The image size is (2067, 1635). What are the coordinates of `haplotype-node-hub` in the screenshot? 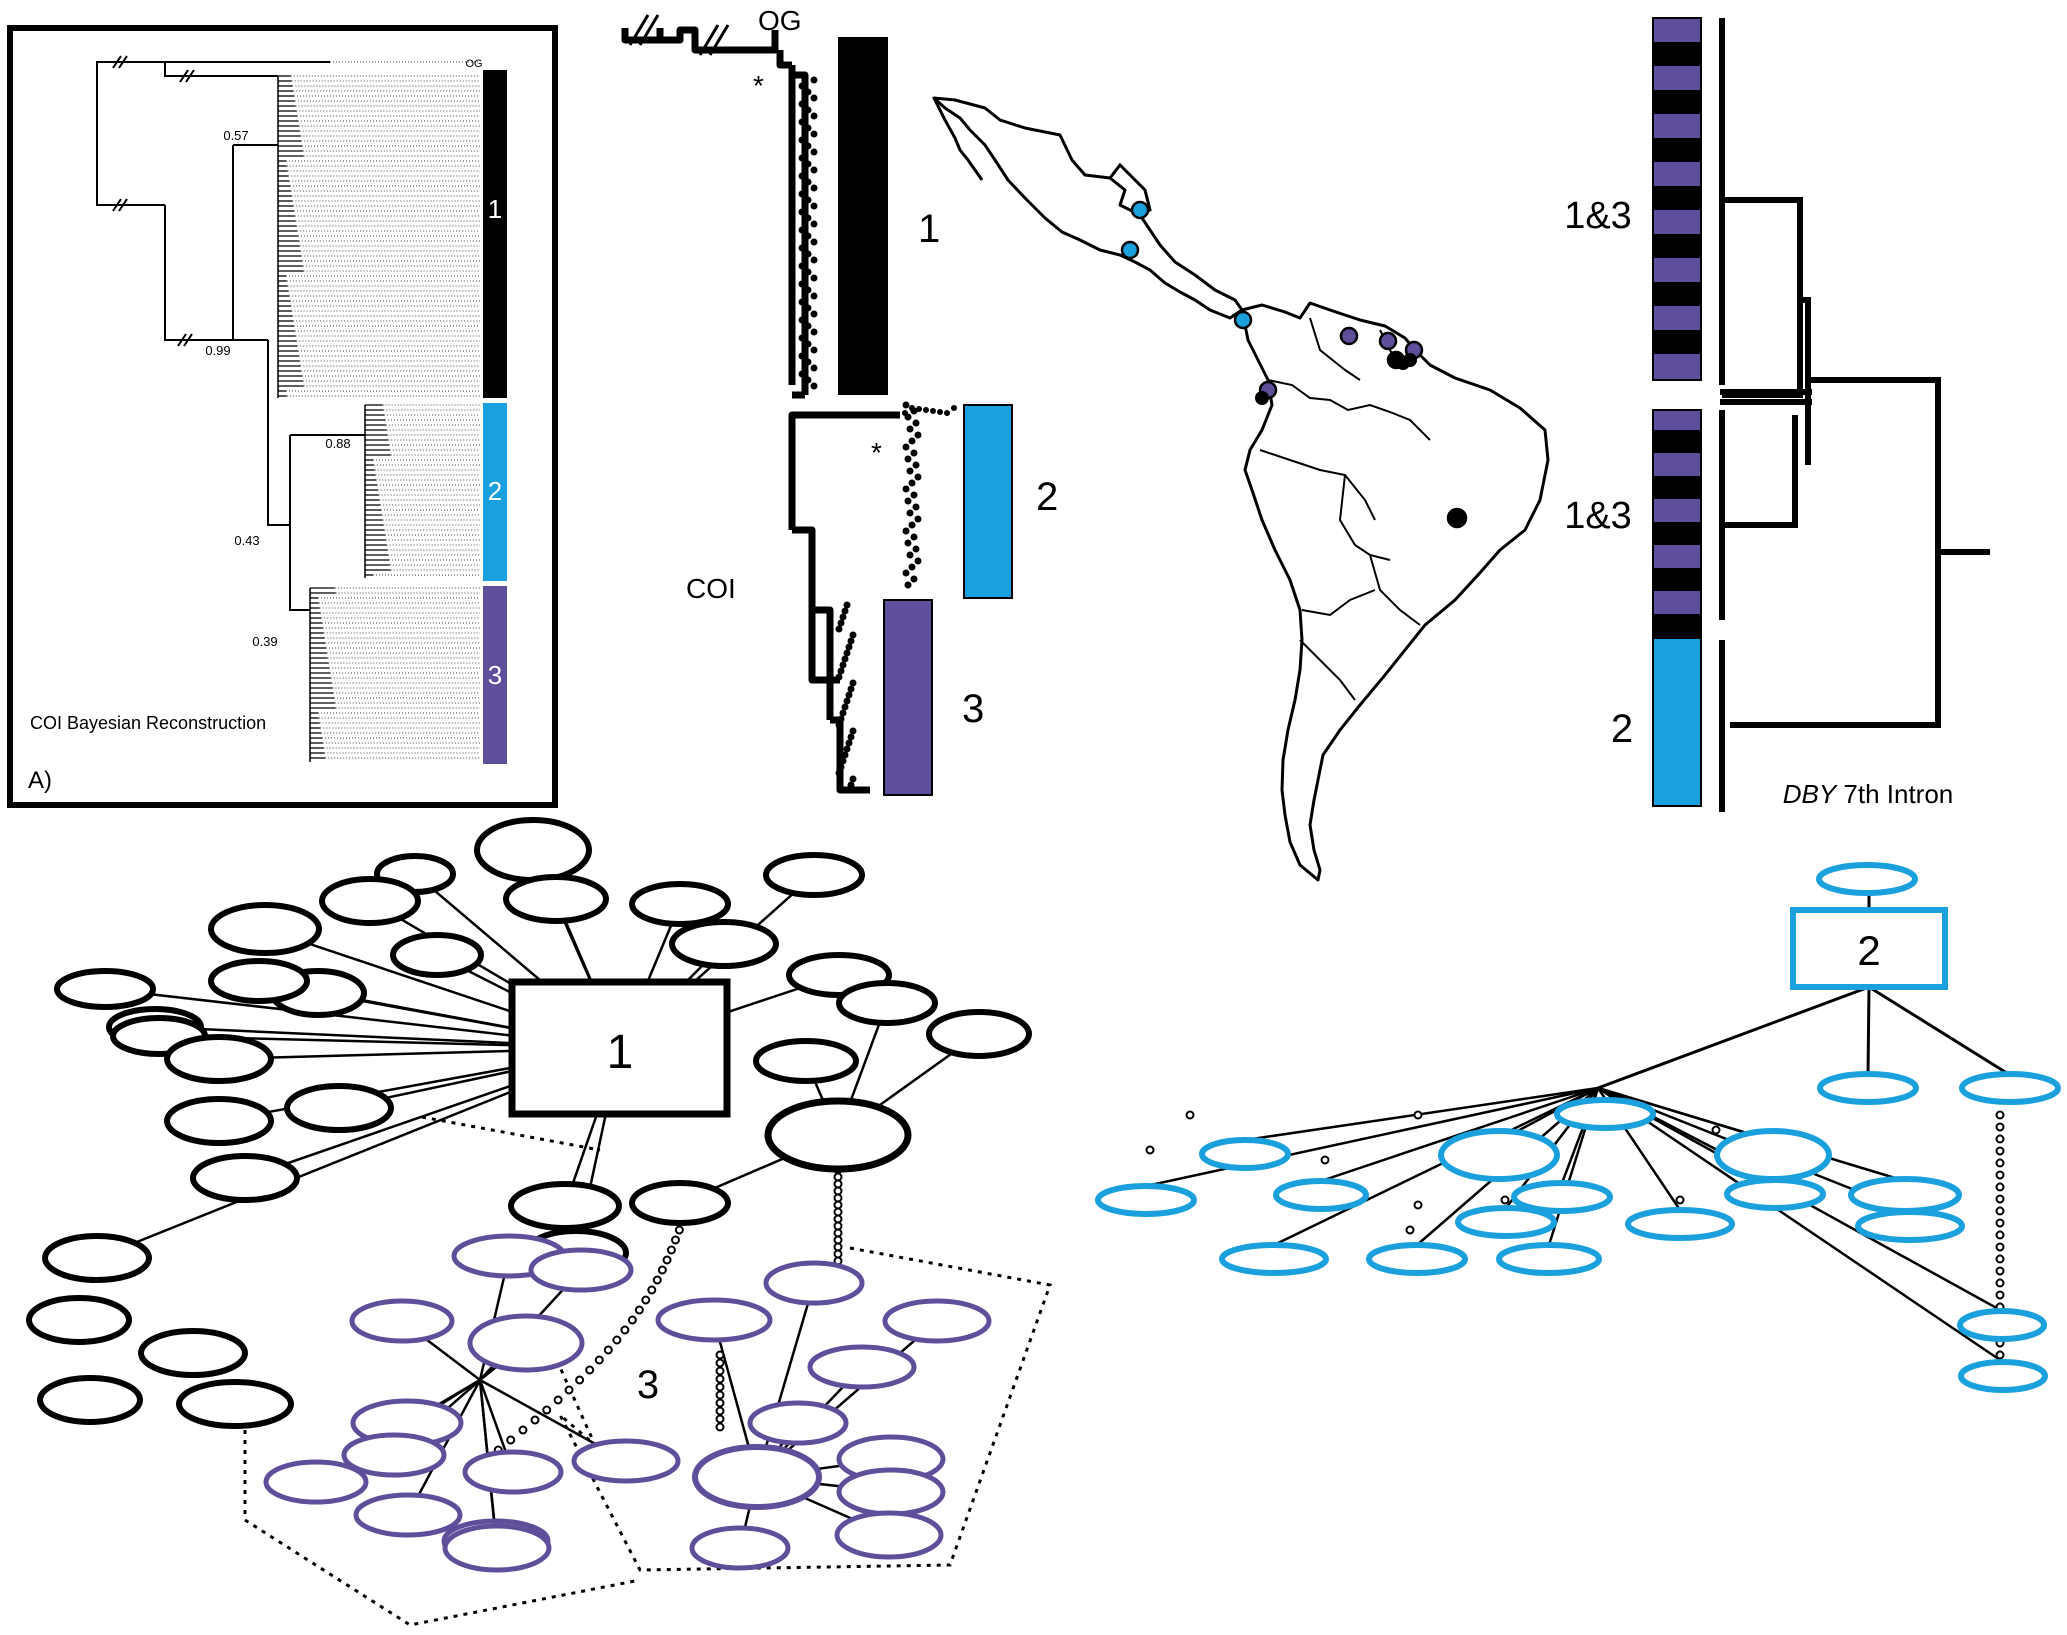 It's located at (838, 1135).